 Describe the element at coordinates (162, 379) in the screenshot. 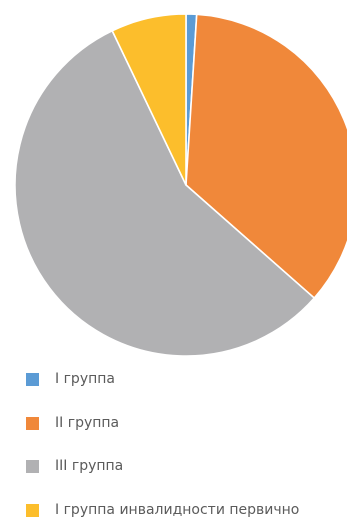

I see `legend-item-i-gruppa: I группа` at that location.